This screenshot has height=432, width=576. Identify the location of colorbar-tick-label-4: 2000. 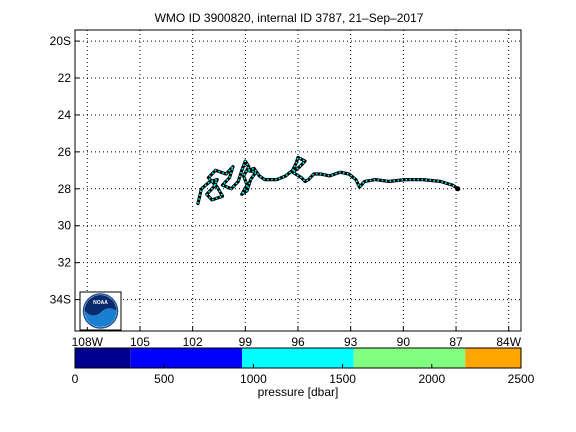
(431, 379).